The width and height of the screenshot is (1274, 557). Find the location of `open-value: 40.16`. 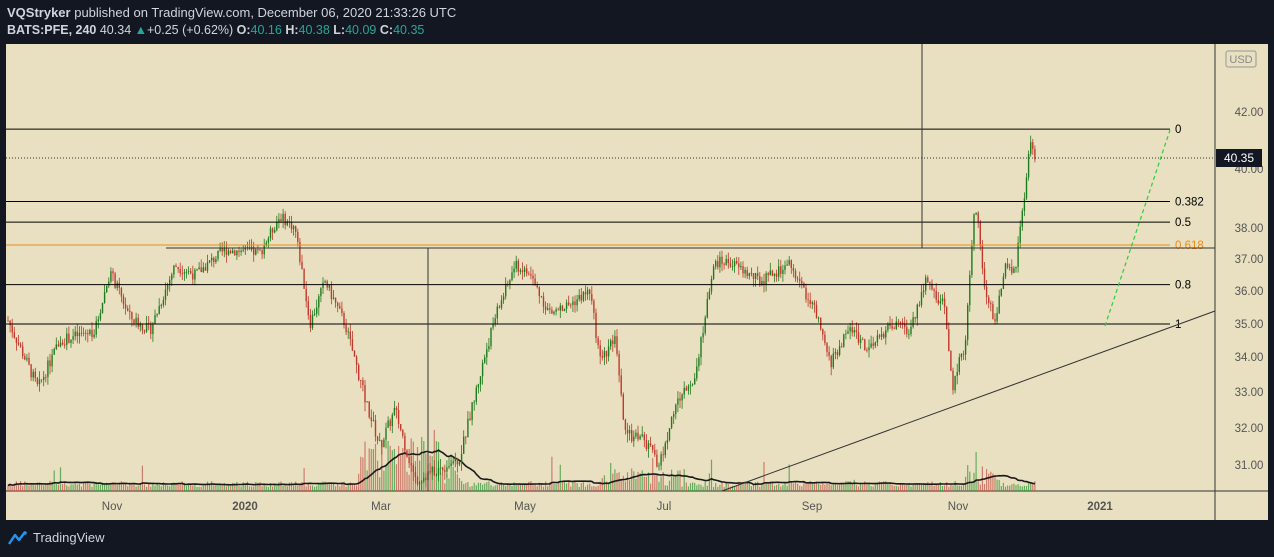

open-value: 40.16 is located at coordinates (266, 30).